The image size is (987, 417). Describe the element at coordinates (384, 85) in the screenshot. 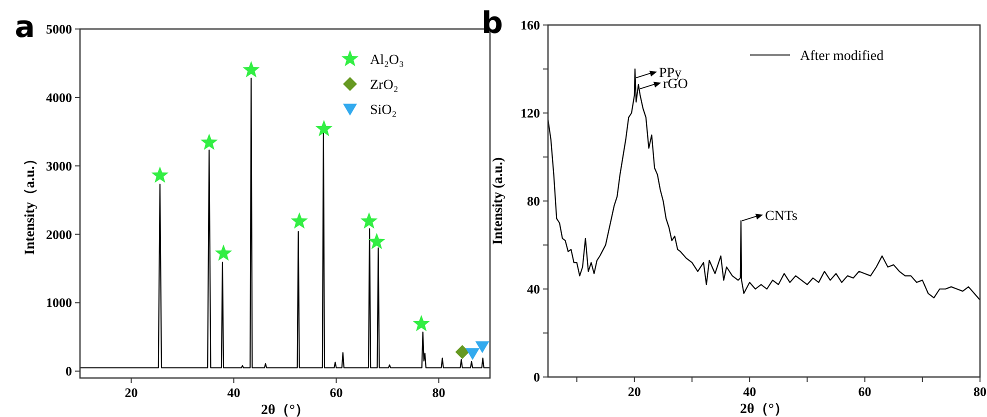

I see `legend-label: ZrO₂` at that location.